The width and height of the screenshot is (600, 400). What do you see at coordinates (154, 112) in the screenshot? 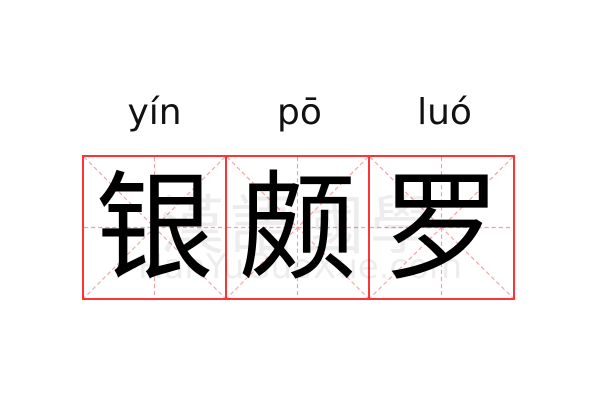
I see `pinyin-1: yín` at bounding box center [154, 112].